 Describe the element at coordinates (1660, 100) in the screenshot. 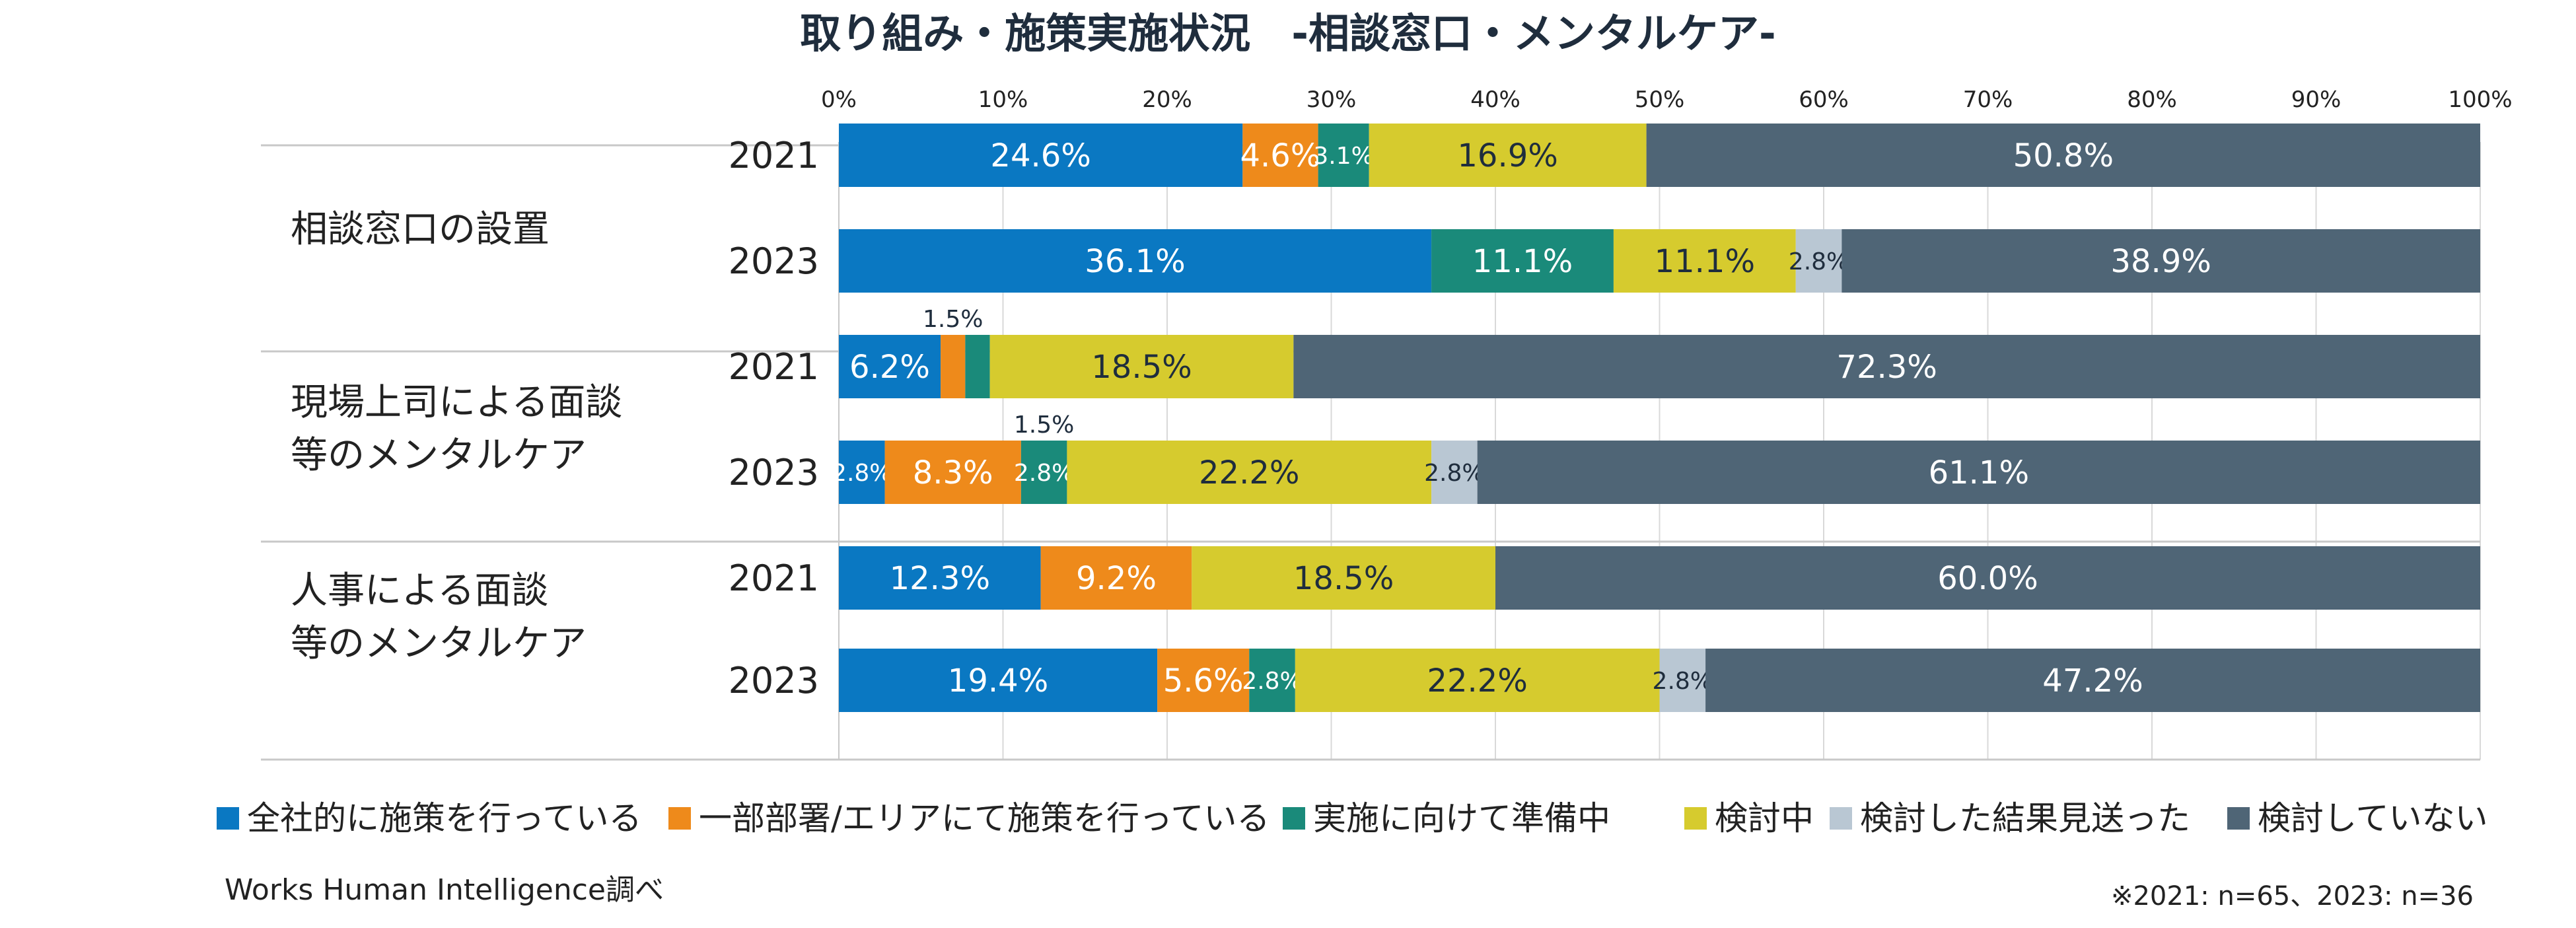

I see `x-tick-label: 50%` at that location.